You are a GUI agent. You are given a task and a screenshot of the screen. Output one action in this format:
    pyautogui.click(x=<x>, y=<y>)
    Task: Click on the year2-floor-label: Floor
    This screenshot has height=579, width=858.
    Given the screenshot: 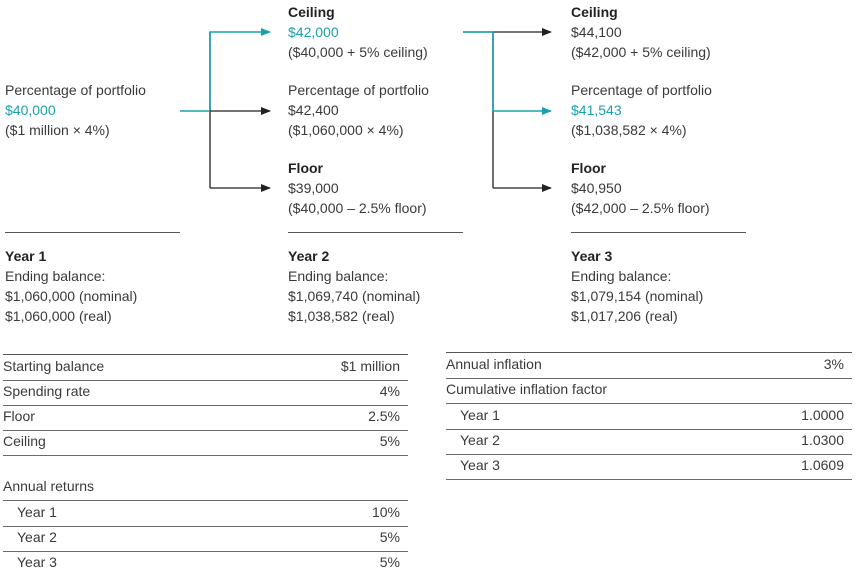 What is the action you would take?
    pyautogui.click(x=305, y=168)
    